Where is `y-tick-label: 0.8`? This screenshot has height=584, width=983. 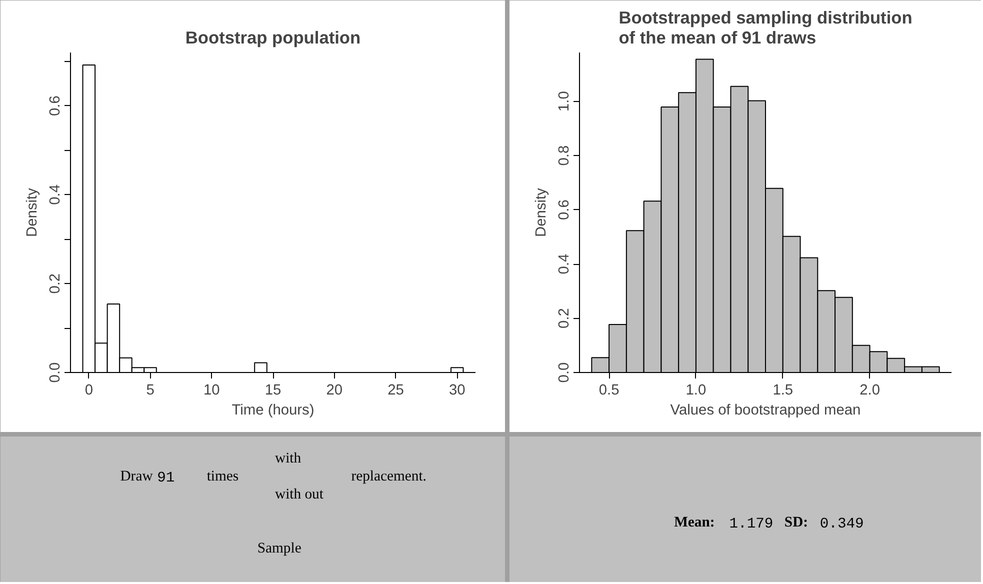
y-tick-label: 0.8 is located at coordinates (564, 155).